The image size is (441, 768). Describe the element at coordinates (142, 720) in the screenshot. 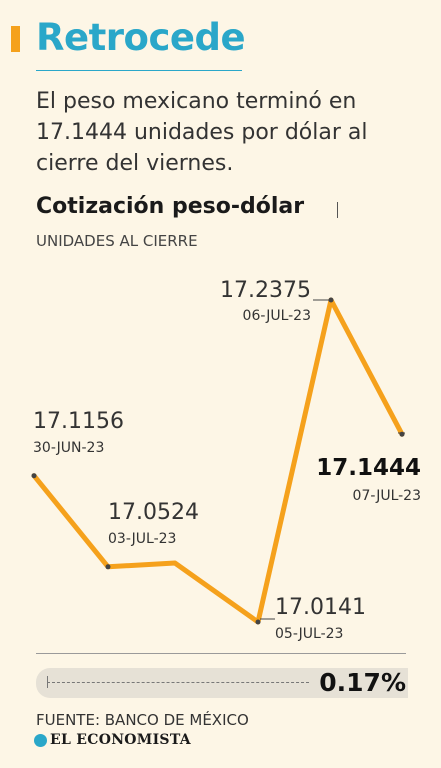

I see `source-text: FUENTE: BANCO DE MÉXICO` at that location.